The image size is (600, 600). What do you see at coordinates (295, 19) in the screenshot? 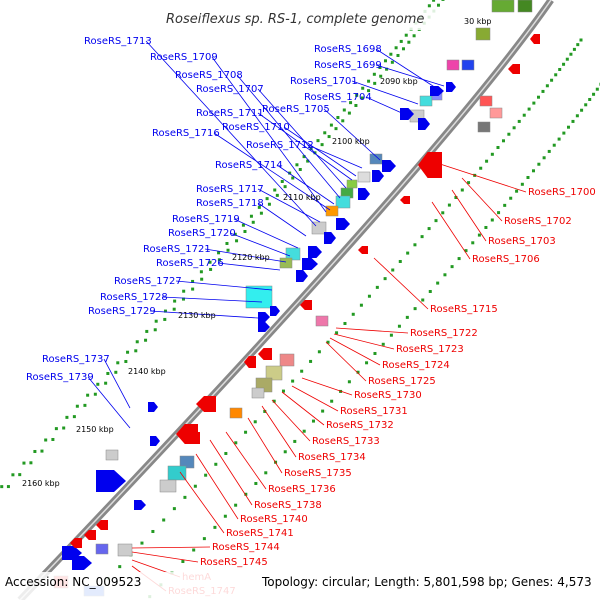
I see `map-title: Roseiflexus sp. RS-1, complete genome` at bounding box center [295, 19].